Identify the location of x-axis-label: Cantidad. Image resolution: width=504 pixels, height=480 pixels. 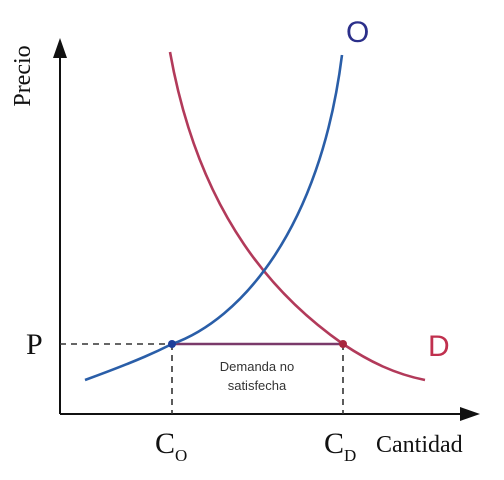
(419, 445).